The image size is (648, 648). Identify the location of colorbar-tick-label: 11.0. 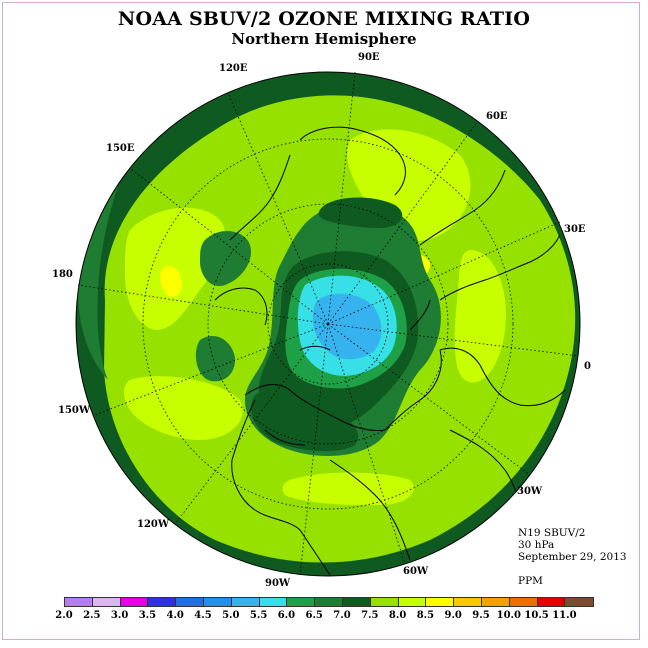
(564, 615).